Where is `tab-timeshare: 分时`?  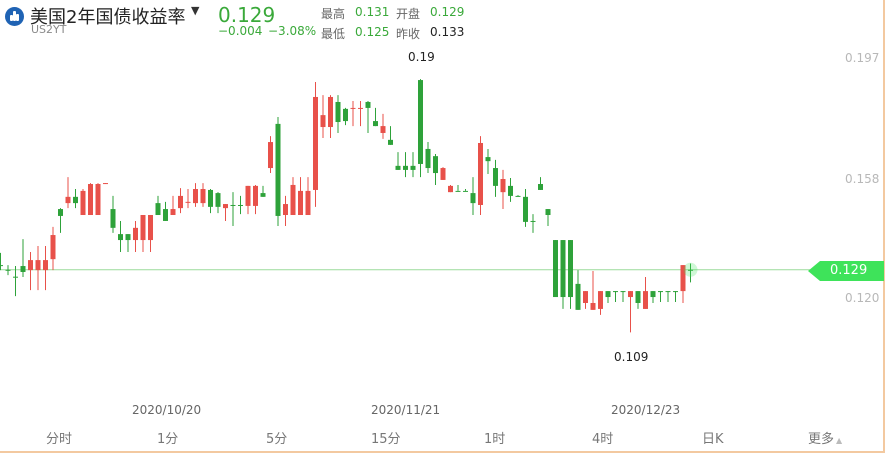 tab-timeshare: 分时 is located at coordinates (59, 439).